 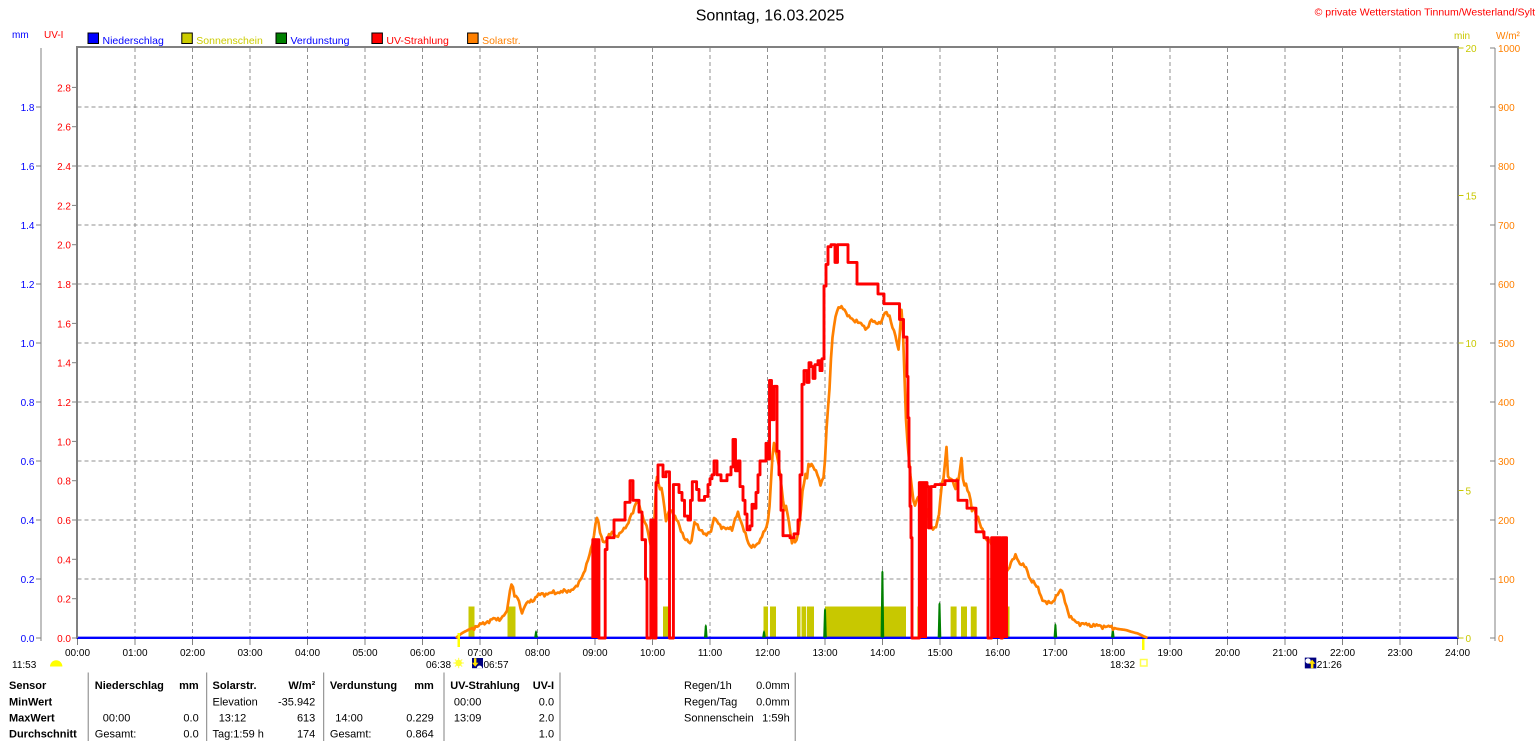 I want to click on svg-text: Tag:1:59 h, so click(x=238, y=735).